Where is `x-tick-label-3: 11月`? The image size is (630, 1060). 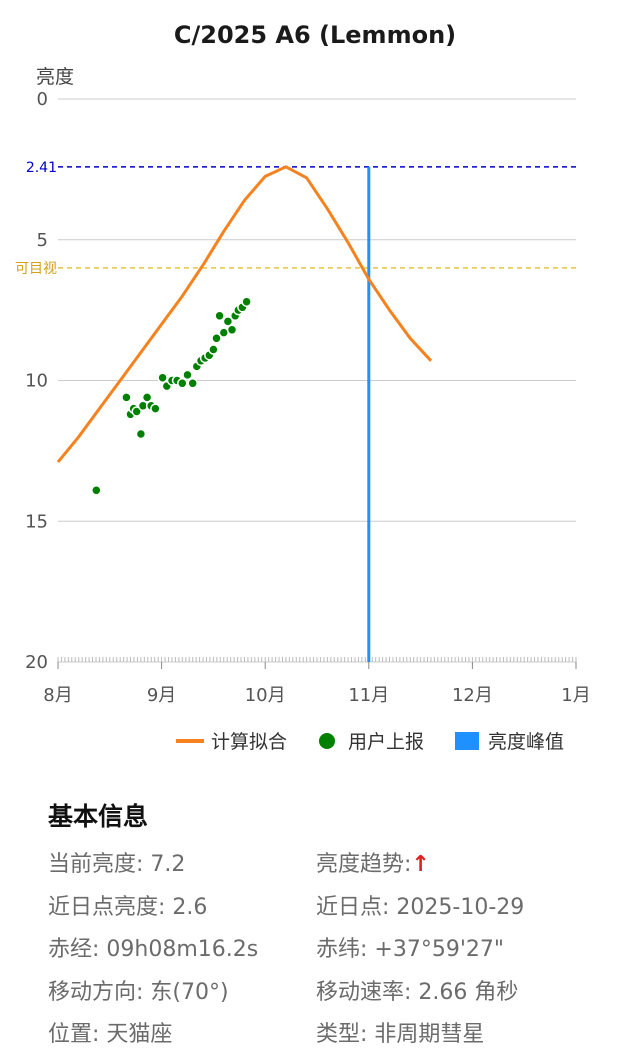
x-tick-label-3: 11月 is located at coordinates (368, 695).